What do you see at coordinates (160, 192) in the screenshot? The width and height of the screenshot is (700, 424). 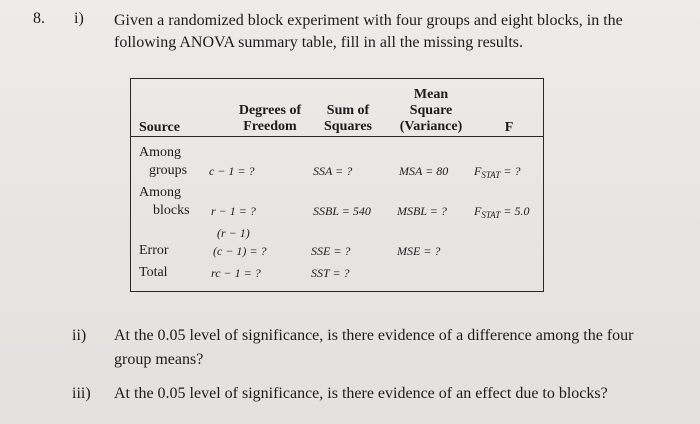 I see `row-blocks-source-line1: Among` at bounding box center [160, 192].